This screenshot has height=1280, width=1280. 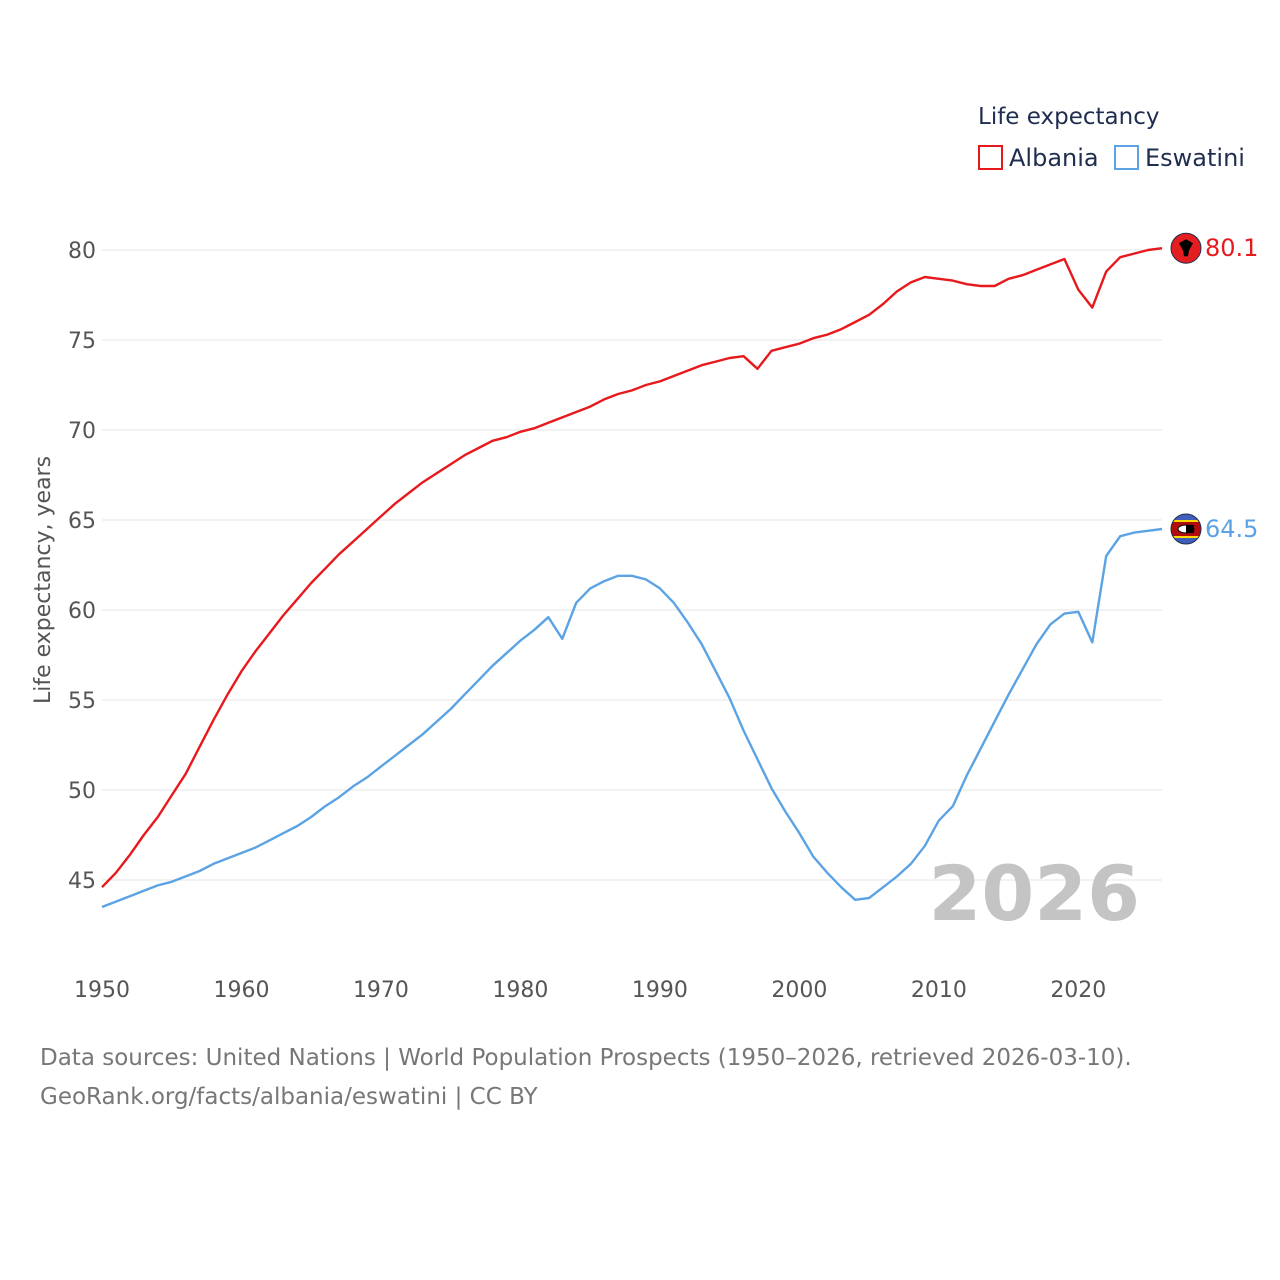 What do you see at coordinates (520, 990) in the screenshot?
I see `x-tick-label: 1980` at bounding box center [520, 990].